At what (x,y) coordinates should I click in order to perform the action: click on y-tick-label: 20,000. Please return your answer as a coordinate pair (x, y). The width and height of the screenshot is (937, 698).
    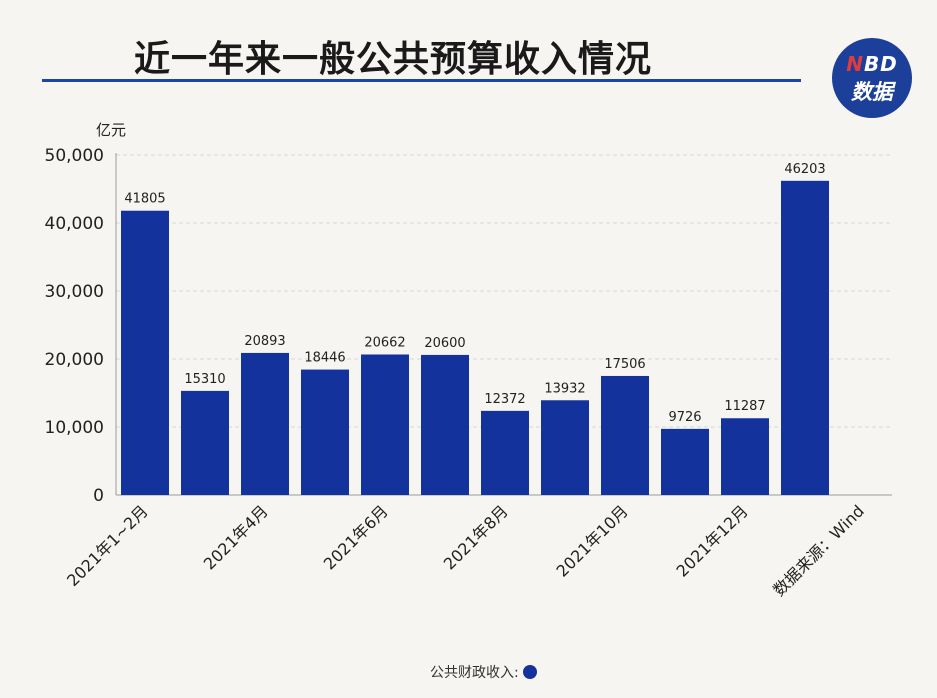
    Looking at the image, I should click on (74, 360).